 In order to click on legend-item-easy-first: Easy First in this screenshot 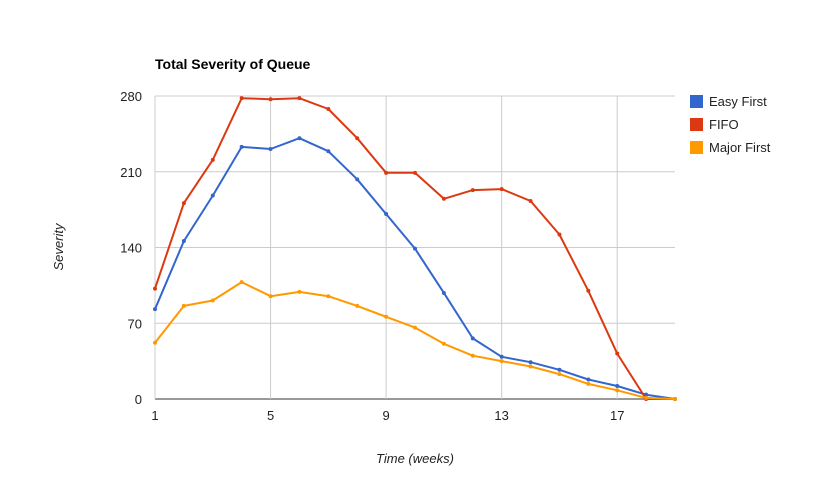, I will do `click(728, 101)`.